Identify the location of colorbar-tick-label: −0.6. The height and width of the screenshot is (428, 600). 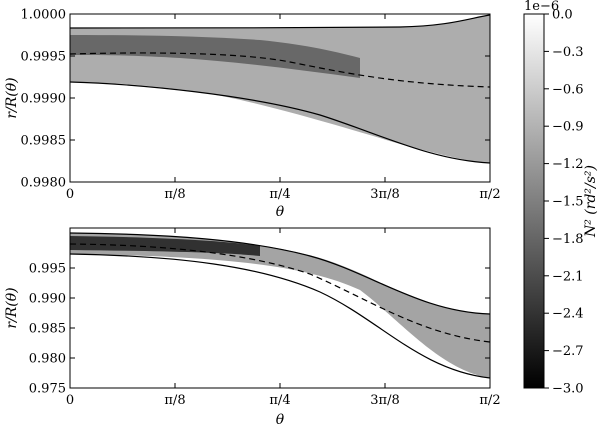
(568, 89).